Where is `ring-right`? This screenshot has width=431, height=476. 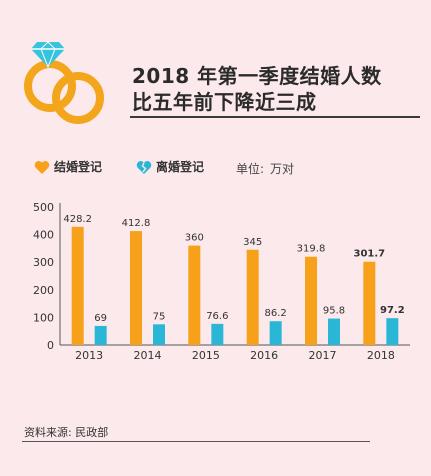 ring-right is located at coordinates (78, 98).